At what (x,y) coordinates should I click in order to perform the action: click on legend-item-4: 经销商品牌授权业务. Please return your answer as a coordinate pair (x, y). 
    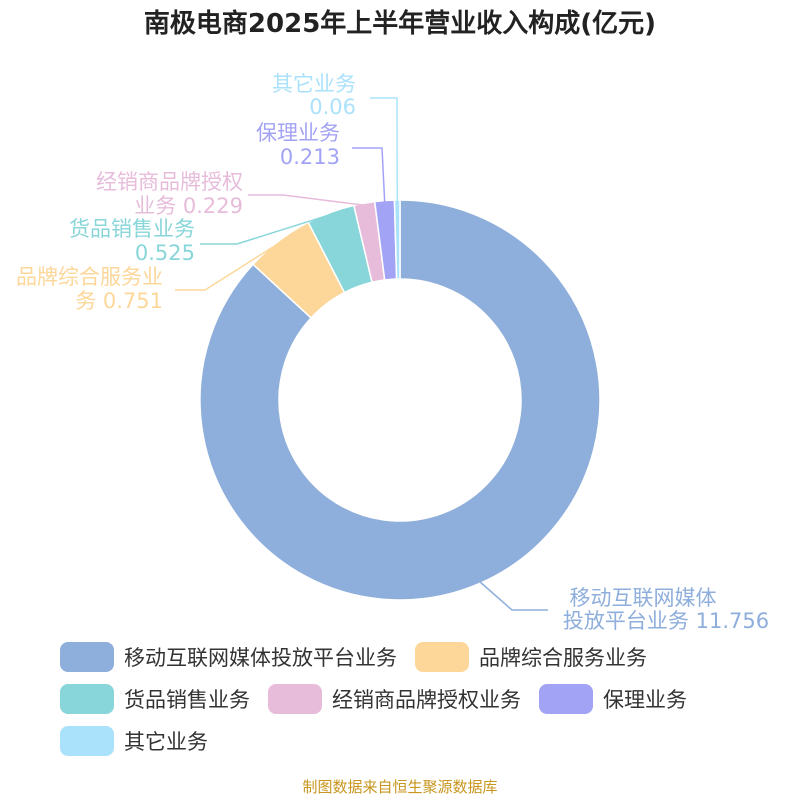
    Looking at the image, I should click on (394, 699).